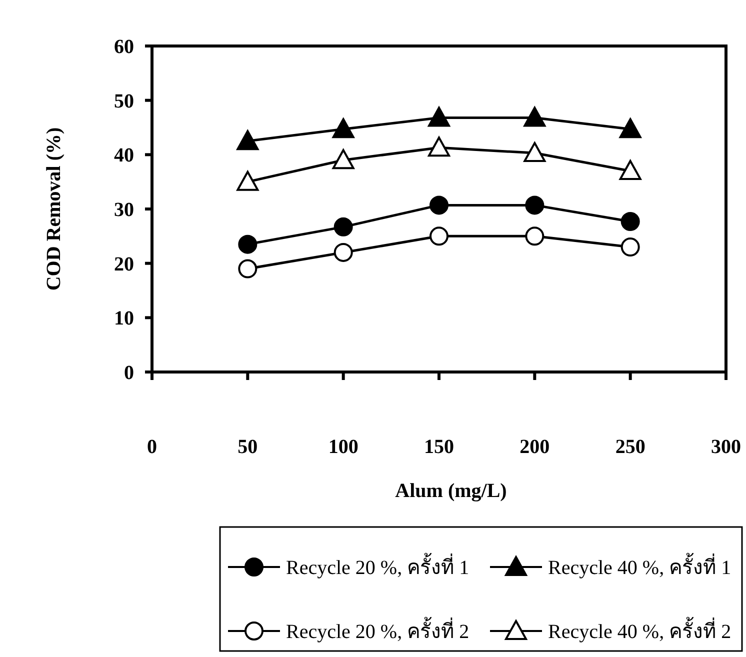  What do you see at coordinates (640, 630) in the screenshot?
I see `legend-label: Recycle 40 %, ครั้งที่ 2` at bounding box center [640, 630].